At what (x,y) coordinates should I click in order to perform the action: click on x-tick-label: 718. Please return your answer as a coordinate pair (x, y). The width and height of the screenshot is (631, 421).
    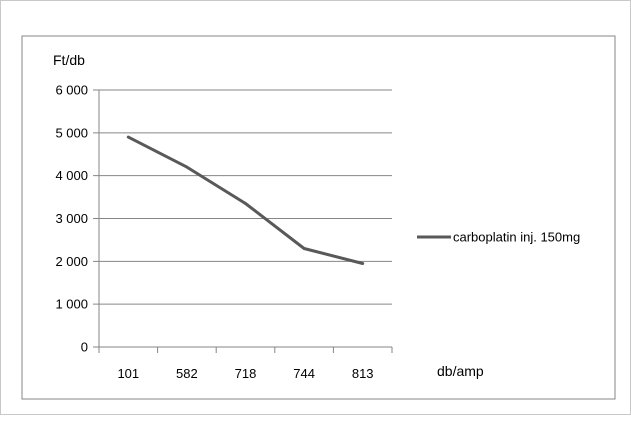
    Looking at the image, I should click on (246, 373).